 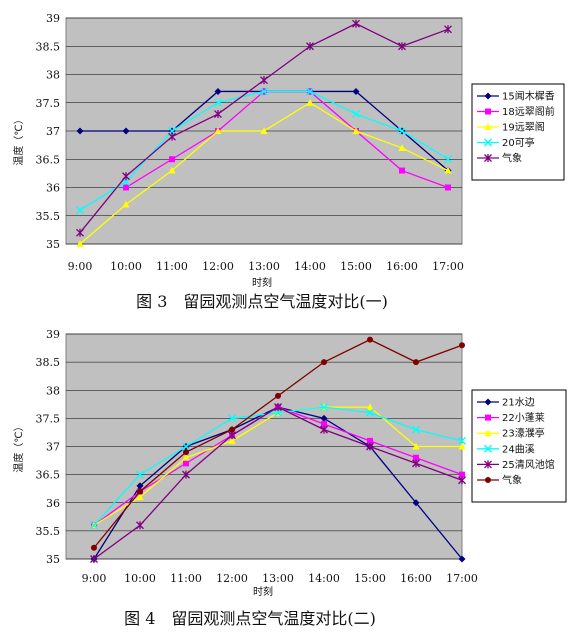 What do you see at coordinates (278, 466) in the screenshot?
I see `chart-2-series` at bounding box center [278, 466].